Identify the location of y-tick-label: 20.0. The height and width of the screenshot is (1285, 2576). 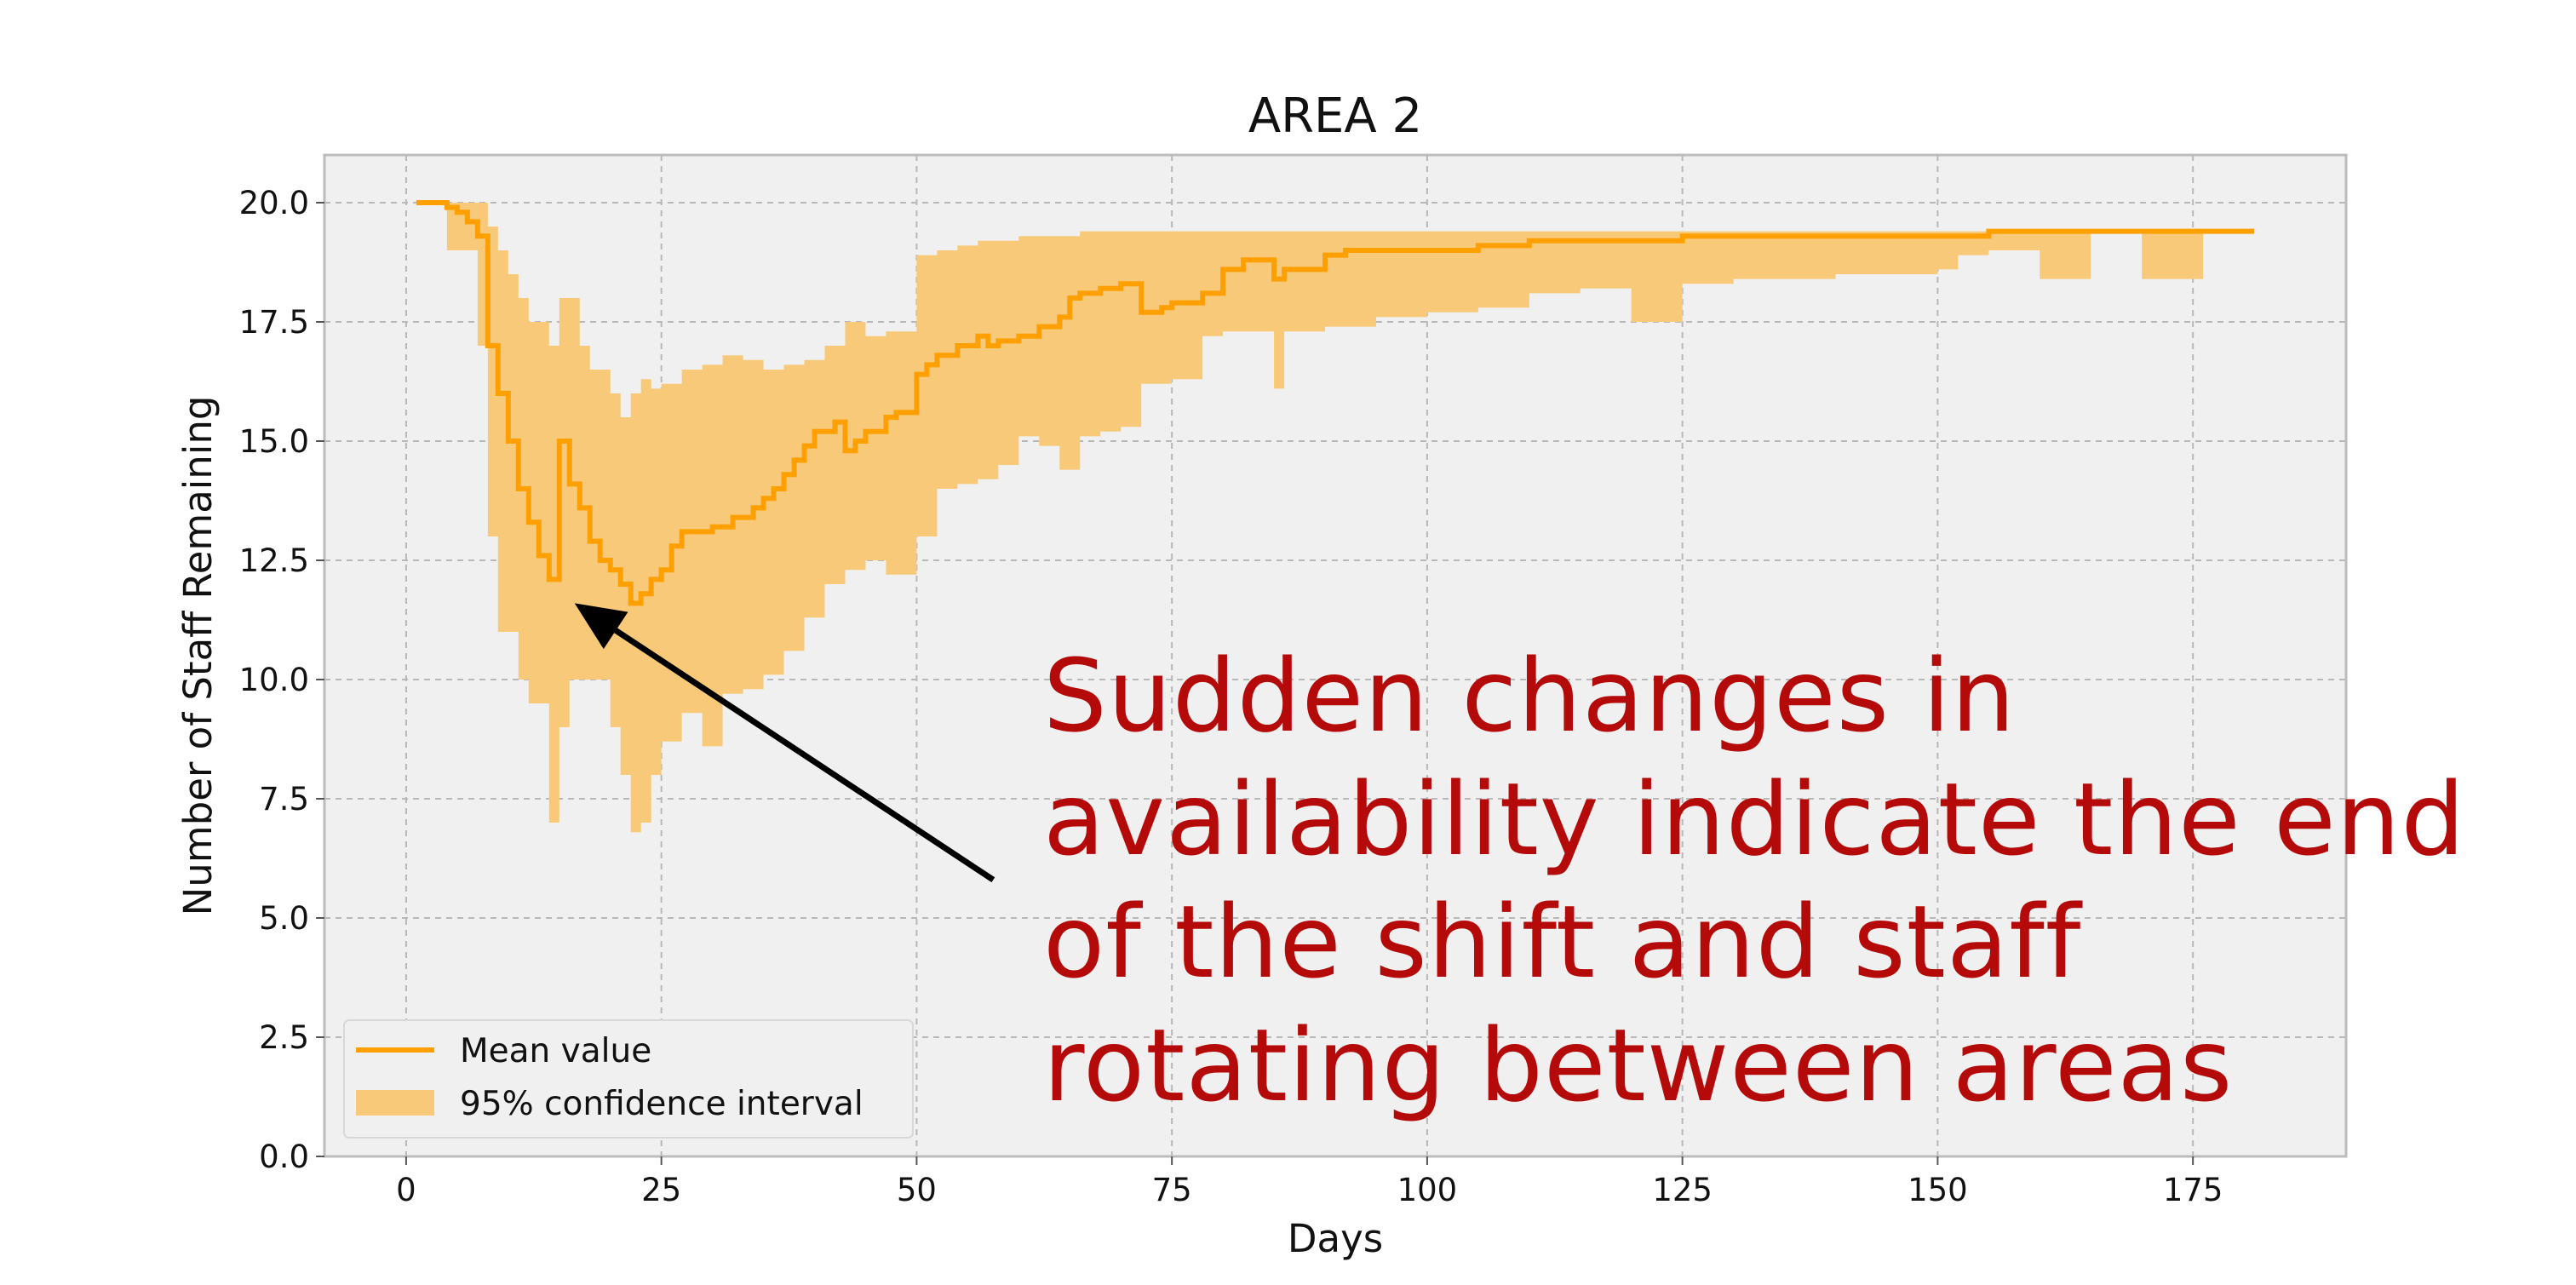
(274, 203).